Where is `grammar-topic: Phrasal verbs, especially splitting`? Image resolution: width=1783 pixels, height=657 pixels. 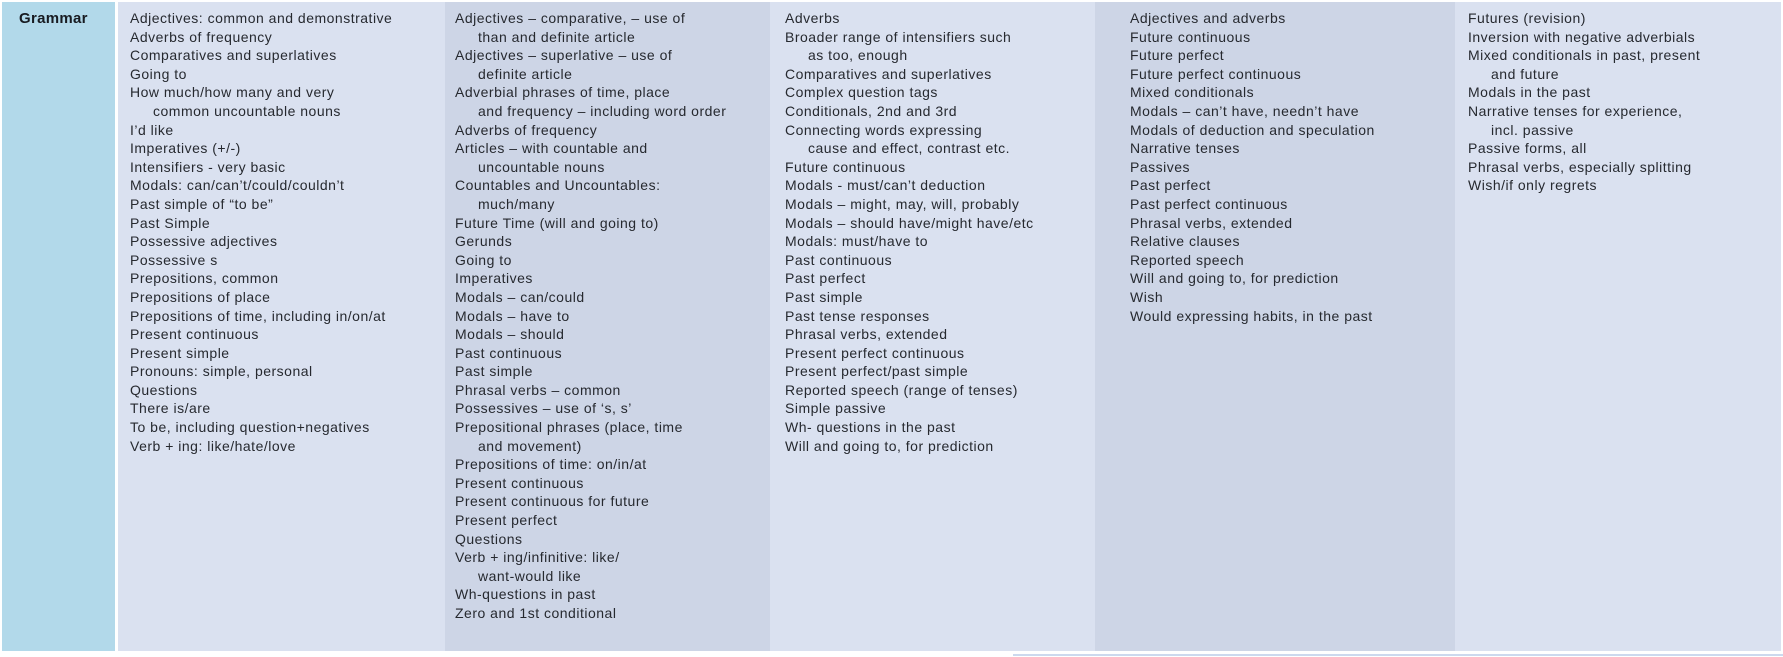 grammar-topic: Phrasal verbs, especially splitting is located at coordinates (1580, 166).